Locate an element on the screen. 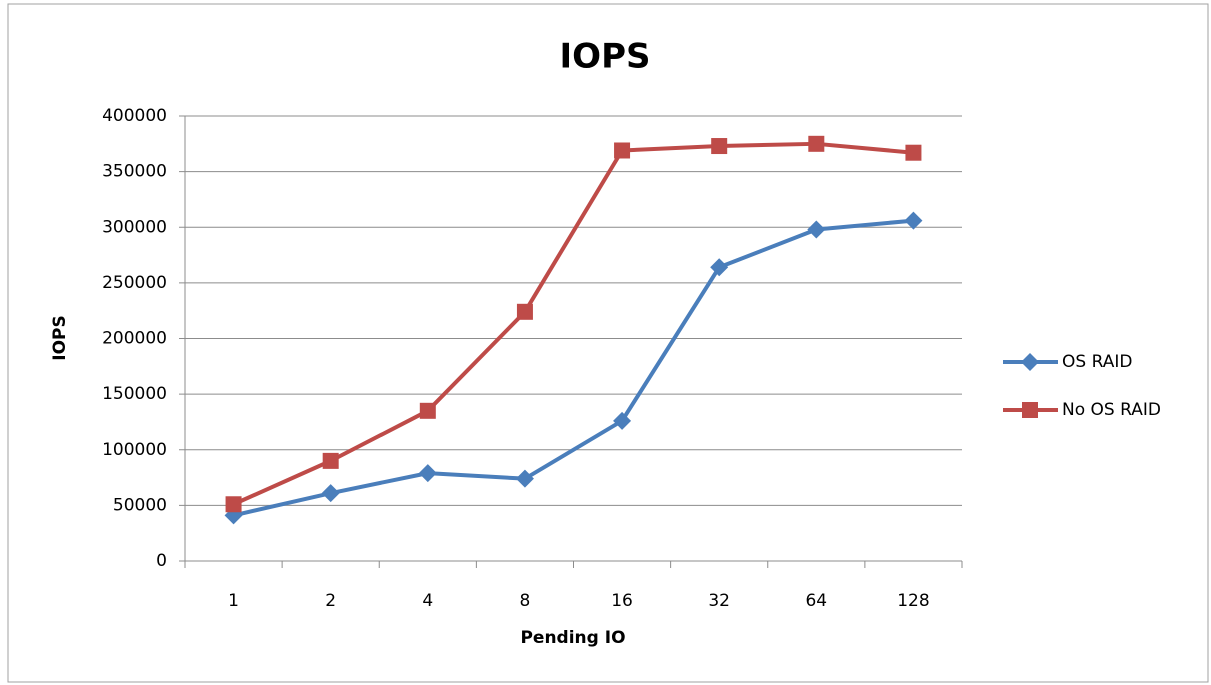 The height and width of the screenshot is (685, 1211). x-tick-label: 1 is located at coordinates (233, 601).